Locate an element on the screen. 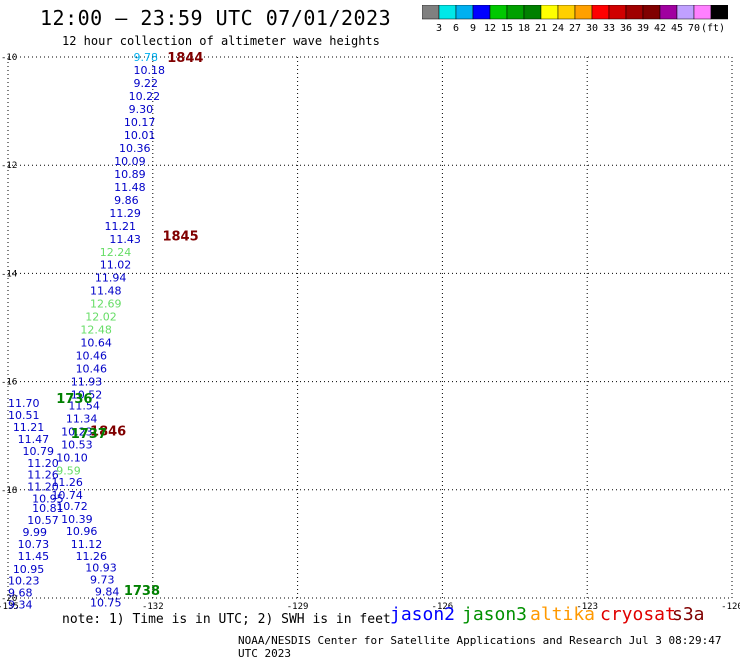 This screenshot has height=660, width=740. pass-time-label: 1736 is located at coordinates (74, 399).